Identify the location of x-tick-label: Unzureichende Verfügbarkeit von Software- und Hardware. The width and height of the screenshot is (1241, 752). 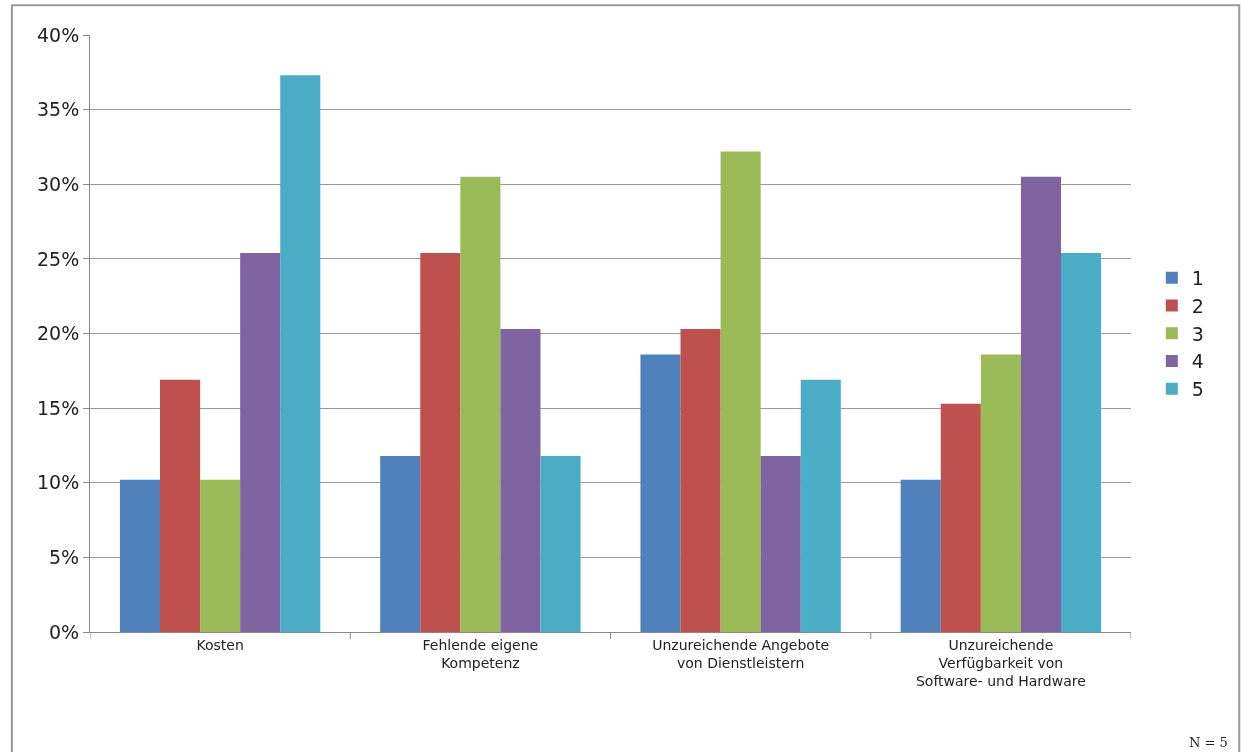
(1000, 663).